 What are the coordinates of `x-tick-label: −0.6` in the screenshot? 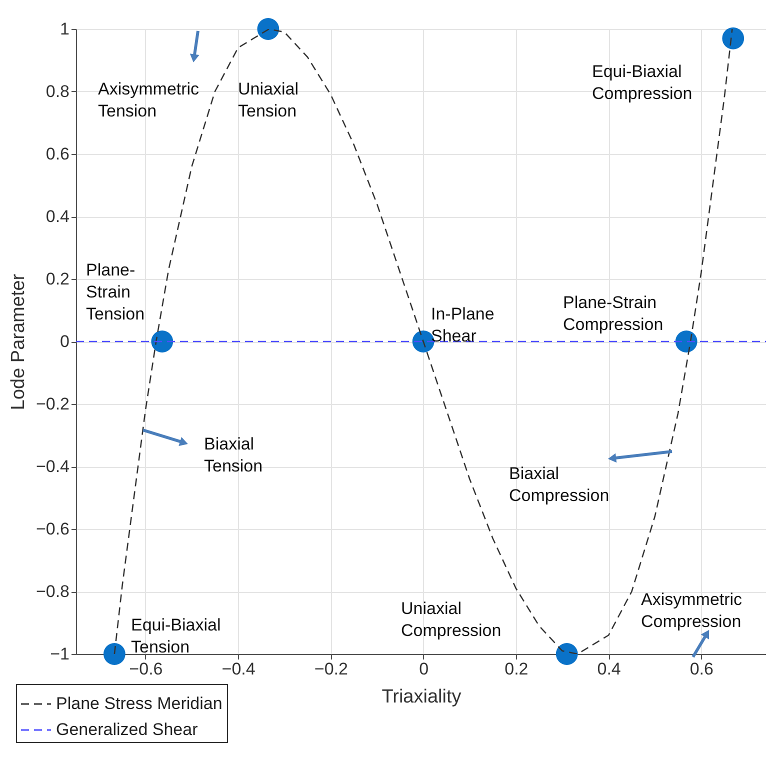 It's located at (146, 669).